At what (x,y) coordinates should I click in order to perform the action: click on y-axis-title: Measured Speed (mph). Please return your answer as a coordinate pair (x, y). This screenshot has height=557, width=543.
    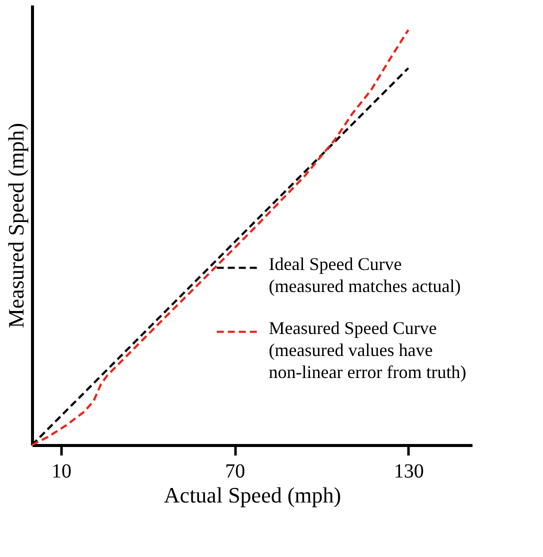
    Looking at the image, I should click on (16, 225).